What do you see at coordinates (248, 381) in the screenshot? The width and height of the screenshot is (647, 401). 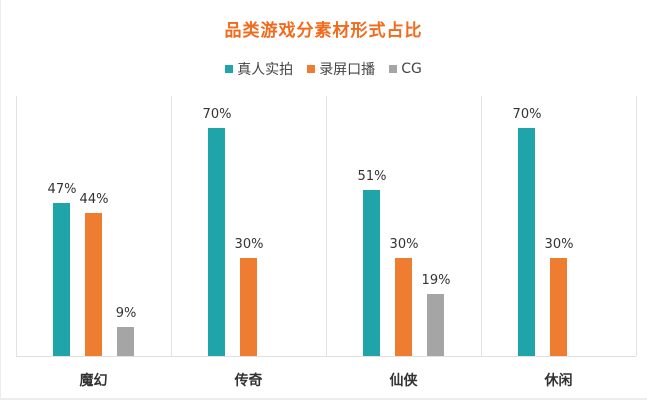 I see `x-tick-label: 传奇` at bounding box center [248, 381].